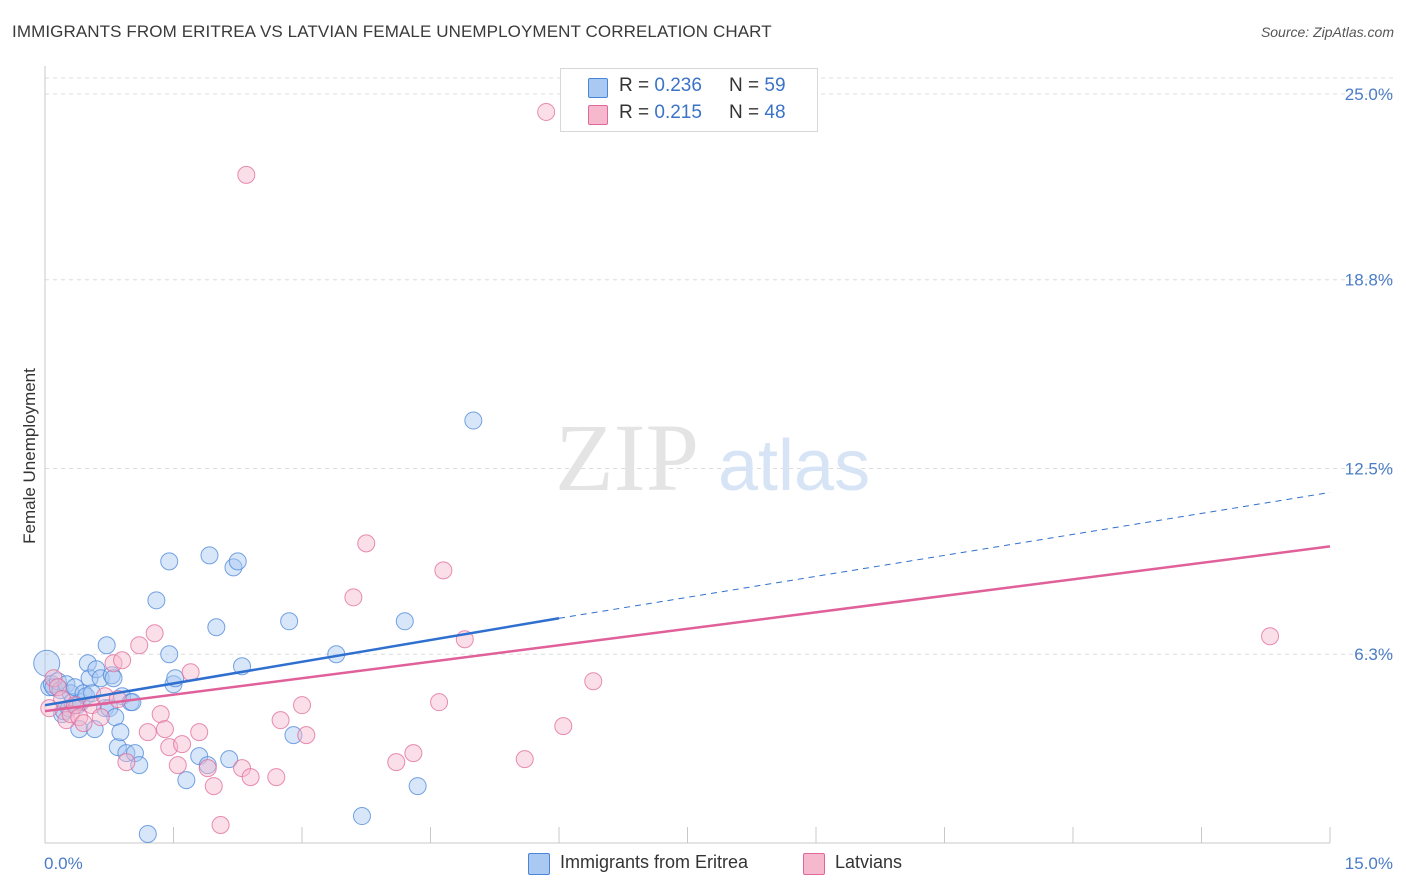 Image resolution: width=1406 pixels, height=892 pixels. What do you see at coordinates (689, 100) in the screenshot?
I see `correlation-legend: R = 0.236 N = 59 R = 0.215 N = 48` at bounding box center [689, 100].